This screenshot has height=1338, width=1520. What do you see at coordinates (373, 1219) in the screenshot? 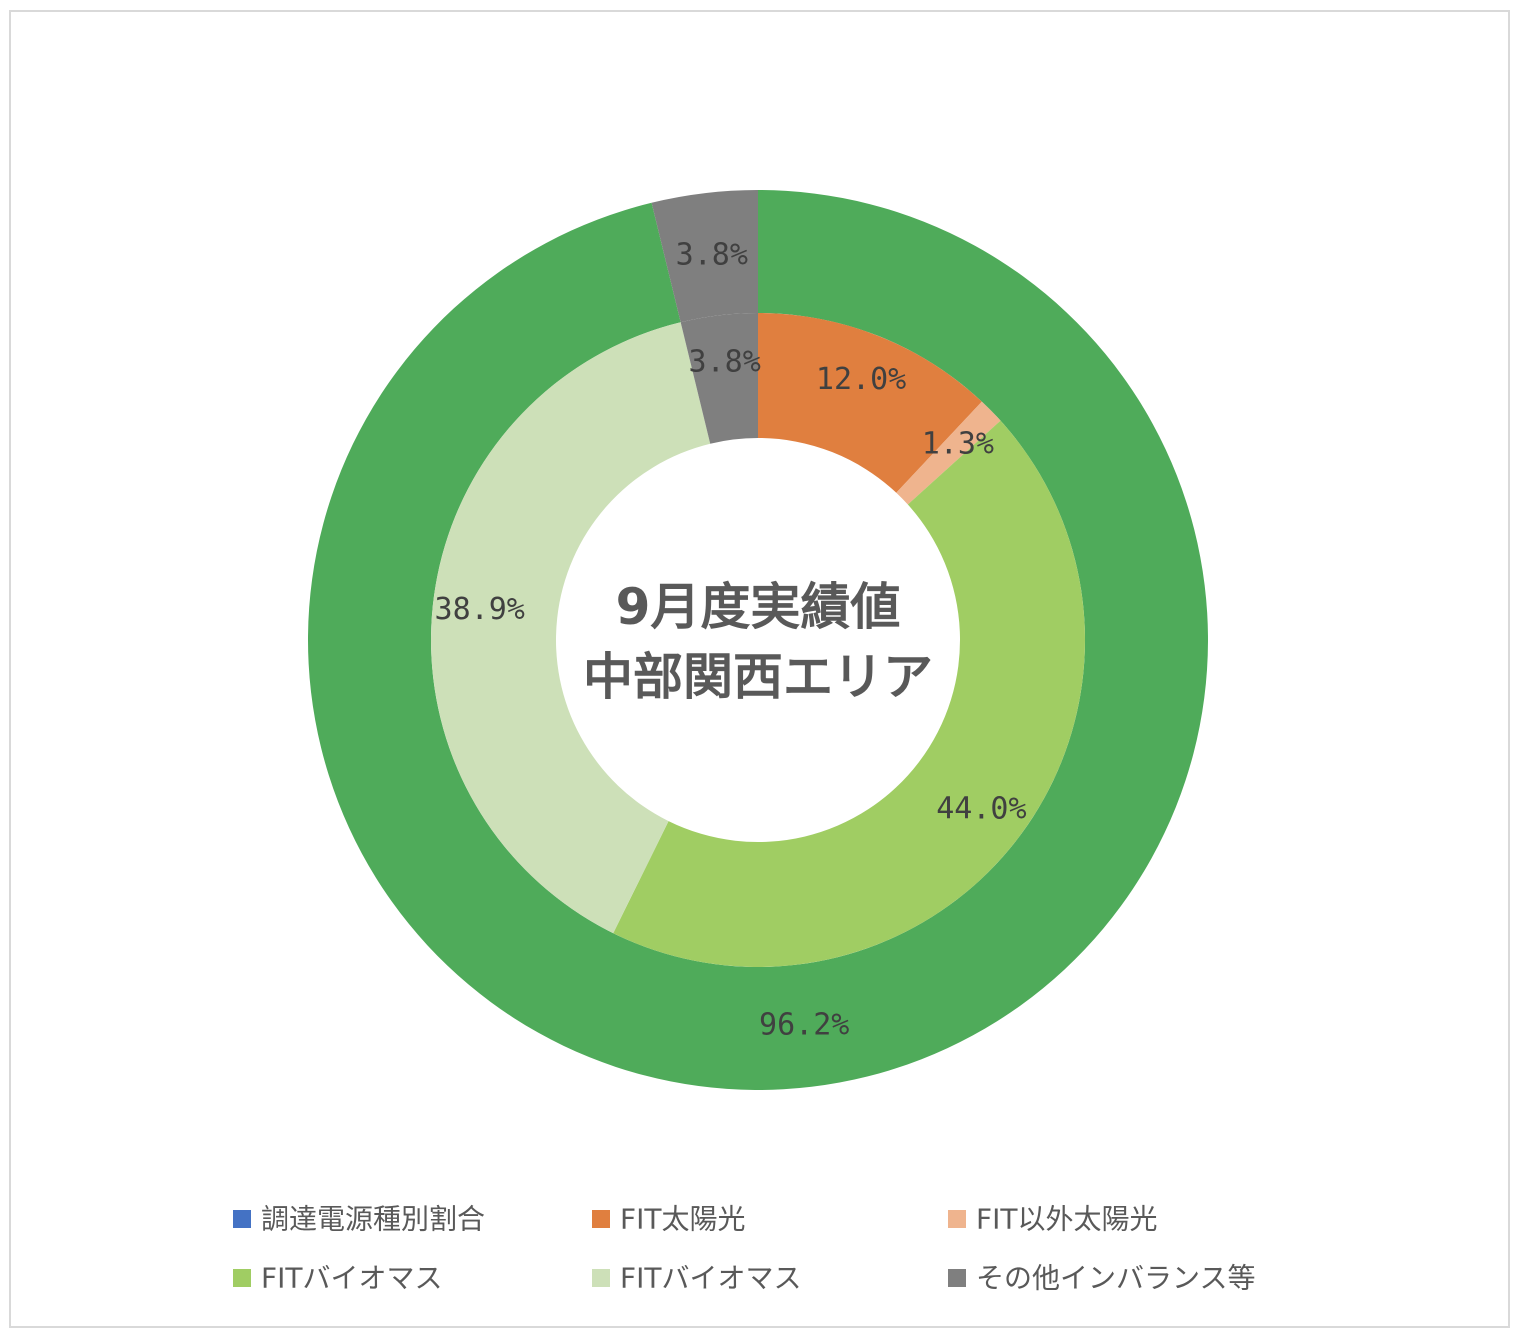
I see `legend-label-0: 調達電源種別割合` at bounding box center [373, 1219].